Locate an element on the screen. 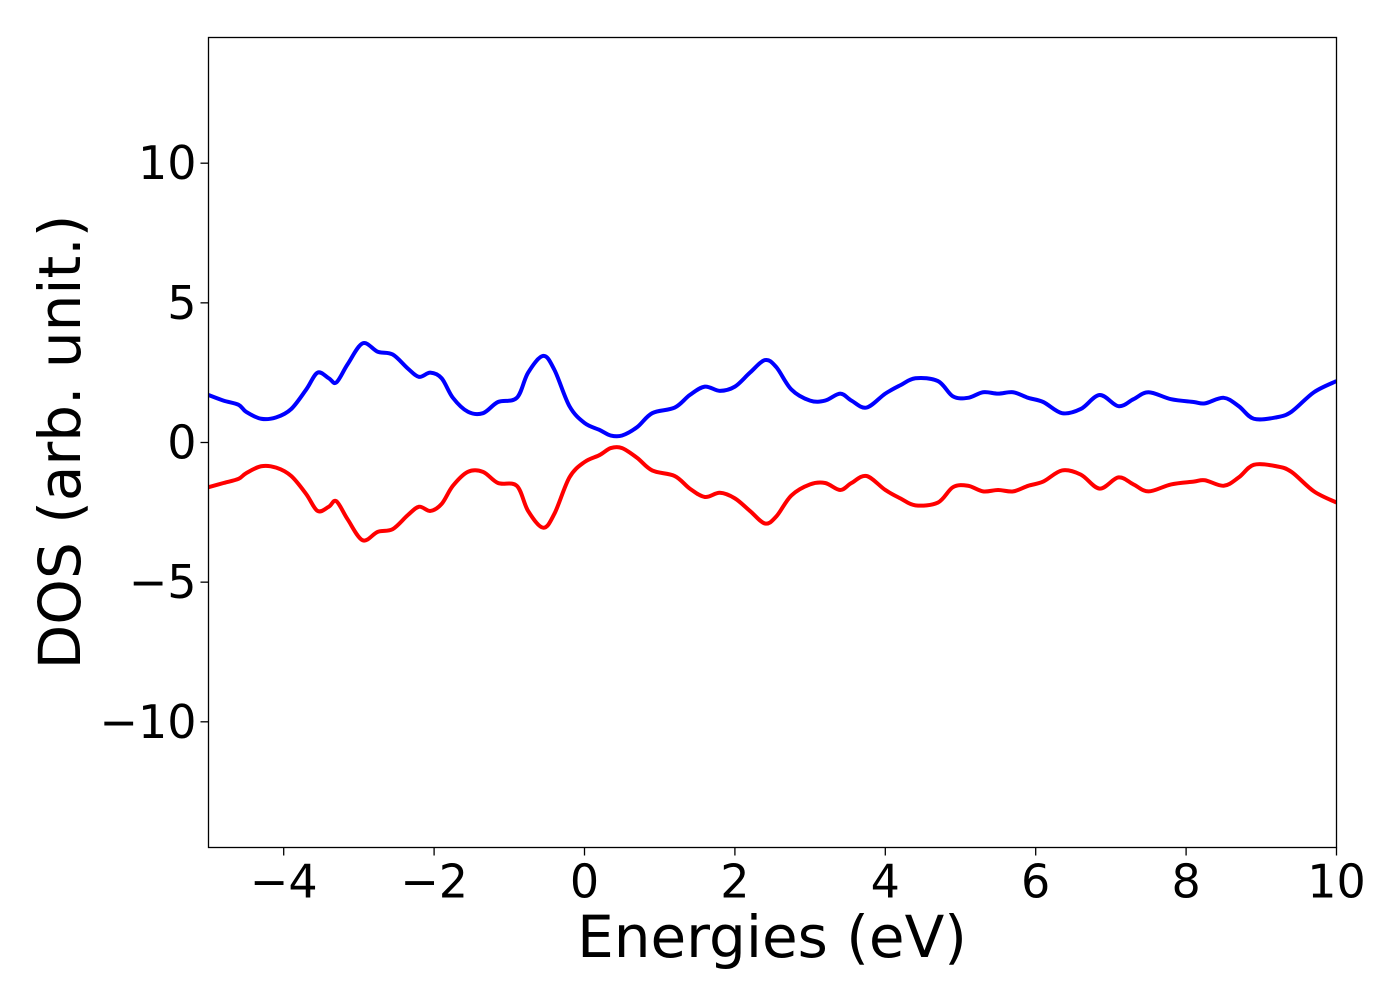 The height and width of the screenshot is (1000, 1400). y-tick-label: 5 is located at coordinates (181, 303).